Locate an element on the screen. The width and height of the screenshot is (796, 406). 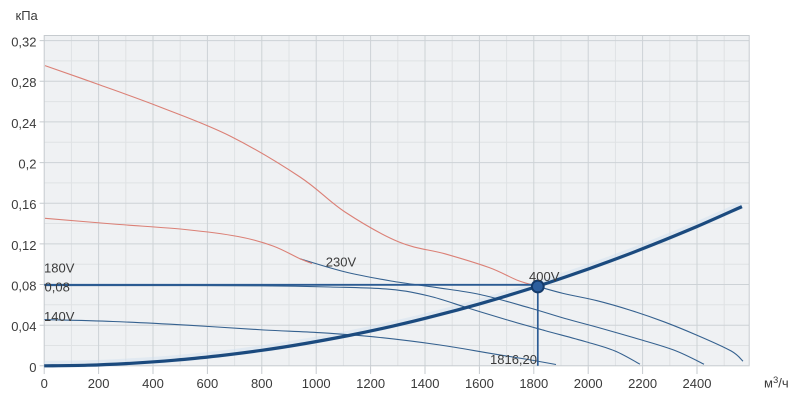
svg-text: 1000 is located at coordinates (316, 383).